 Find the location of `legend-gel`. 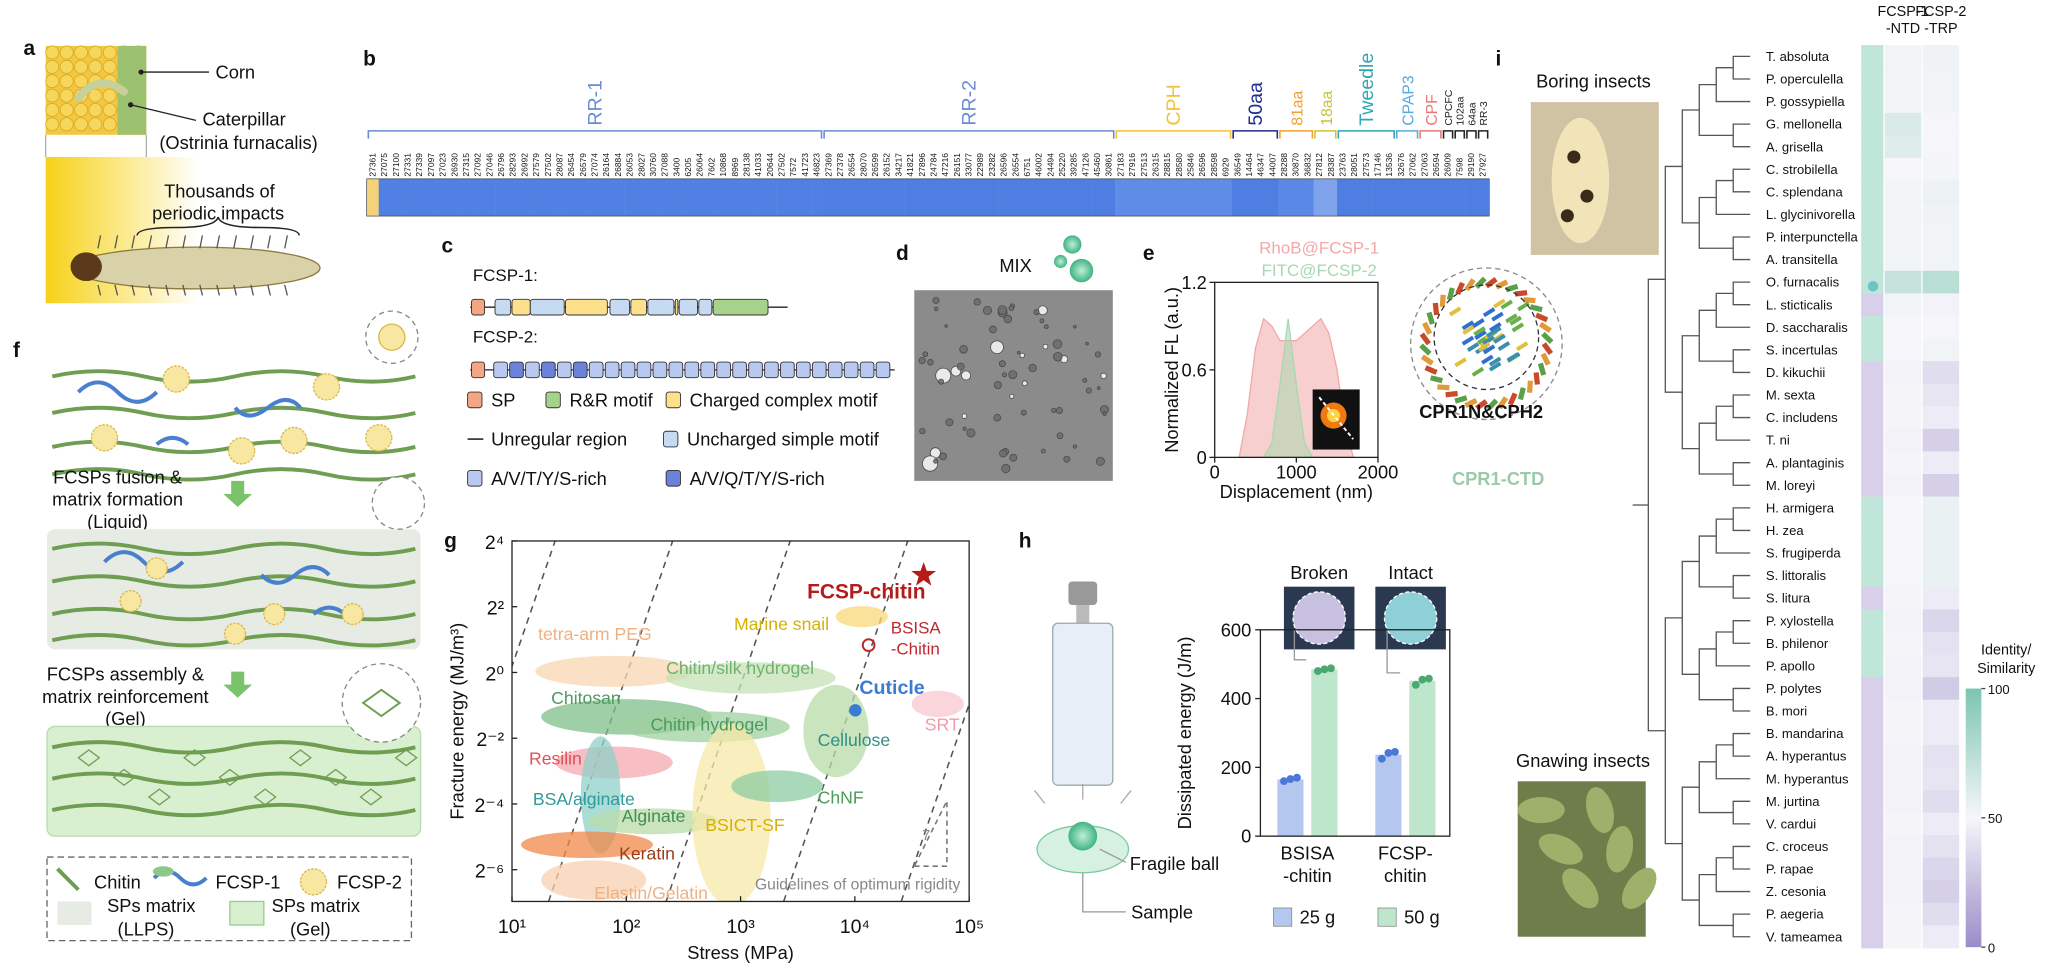

legend-gel is located at coordinates (247, 913).